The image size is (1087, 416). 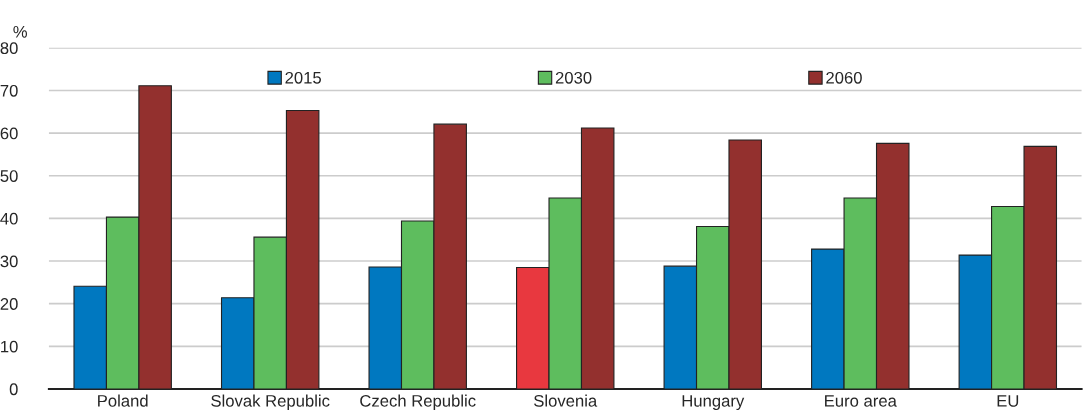 I want to click on y-tick-label: 0, so click(x=13, y=389).